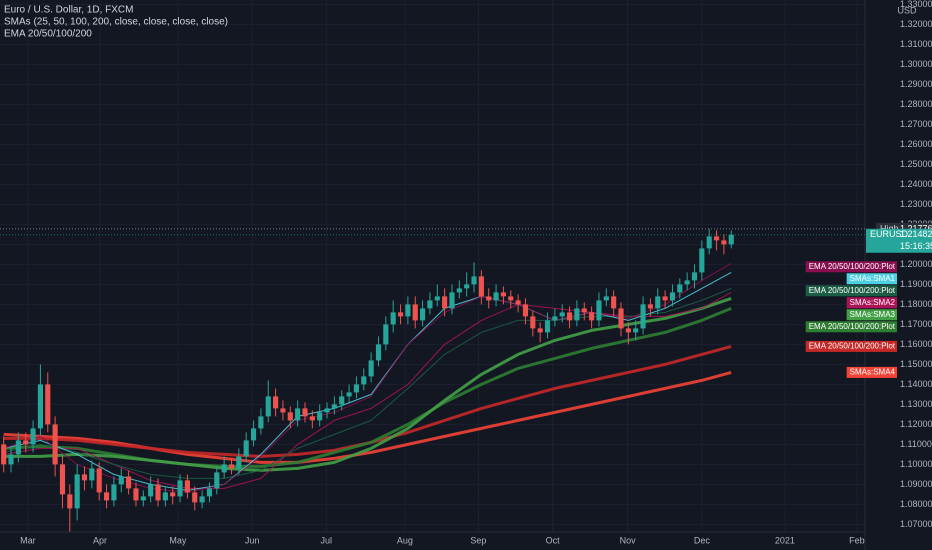 This screenshot has height=550, width=932. I want to click on y-tick-label: 1.14000, so click(916, 384).